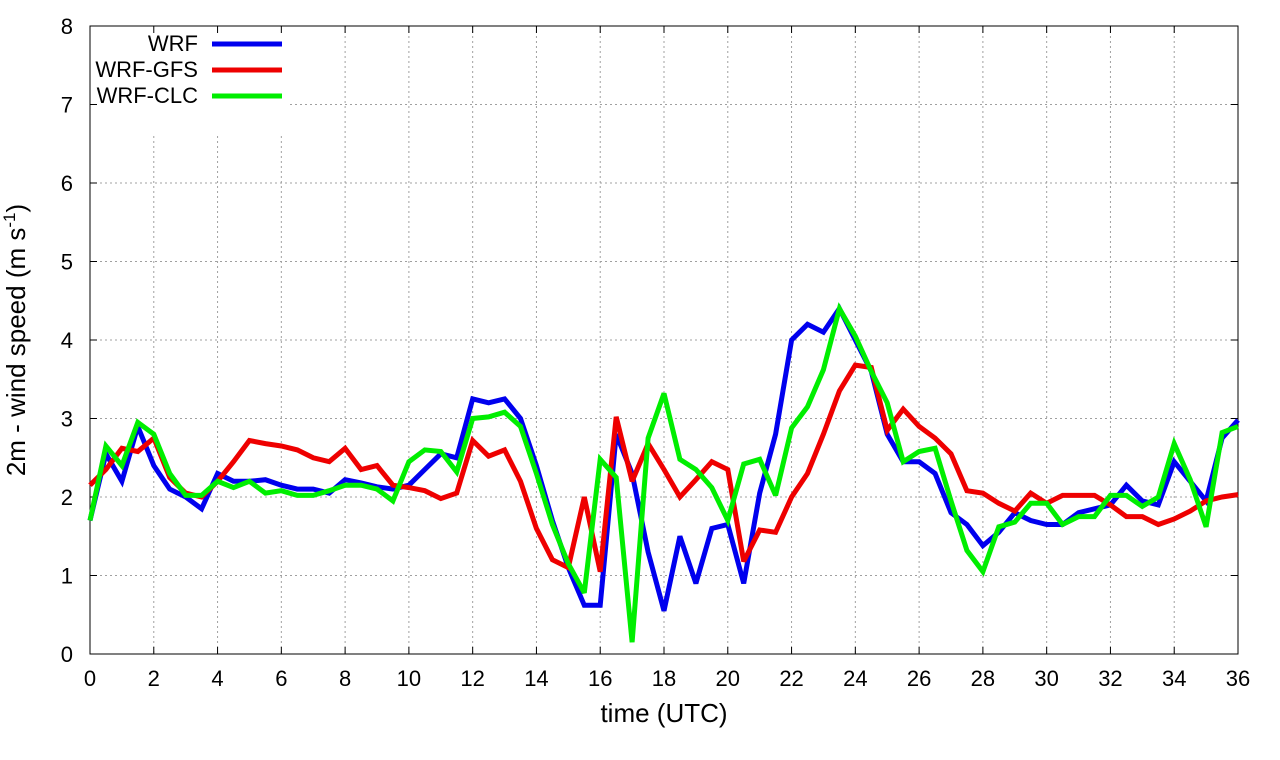 This screenshot has width=1280, height=760. I want to click on y-axis-title-superscript: -1, so click(9, 220).